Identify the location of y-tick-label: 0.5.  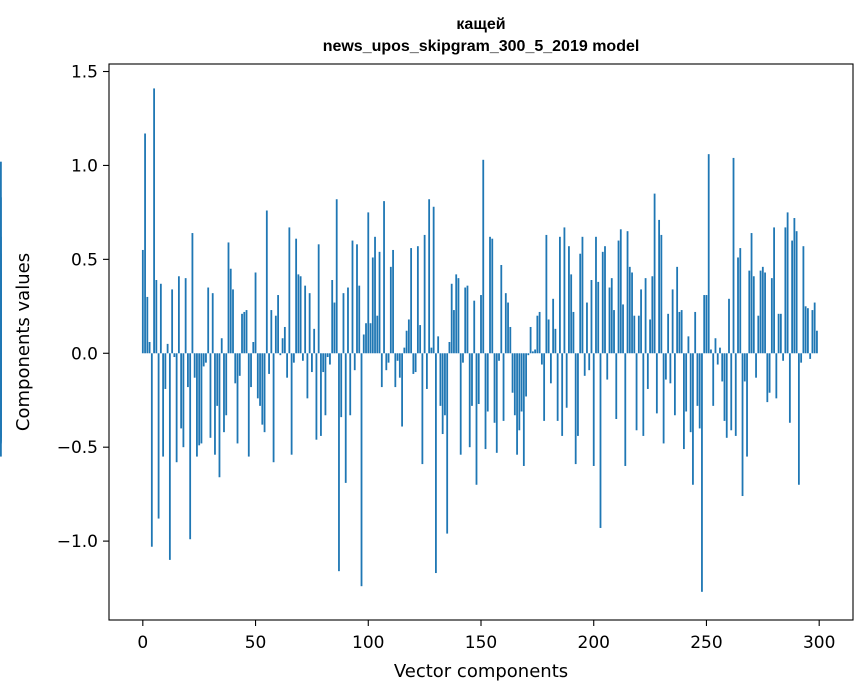
(84, 260).